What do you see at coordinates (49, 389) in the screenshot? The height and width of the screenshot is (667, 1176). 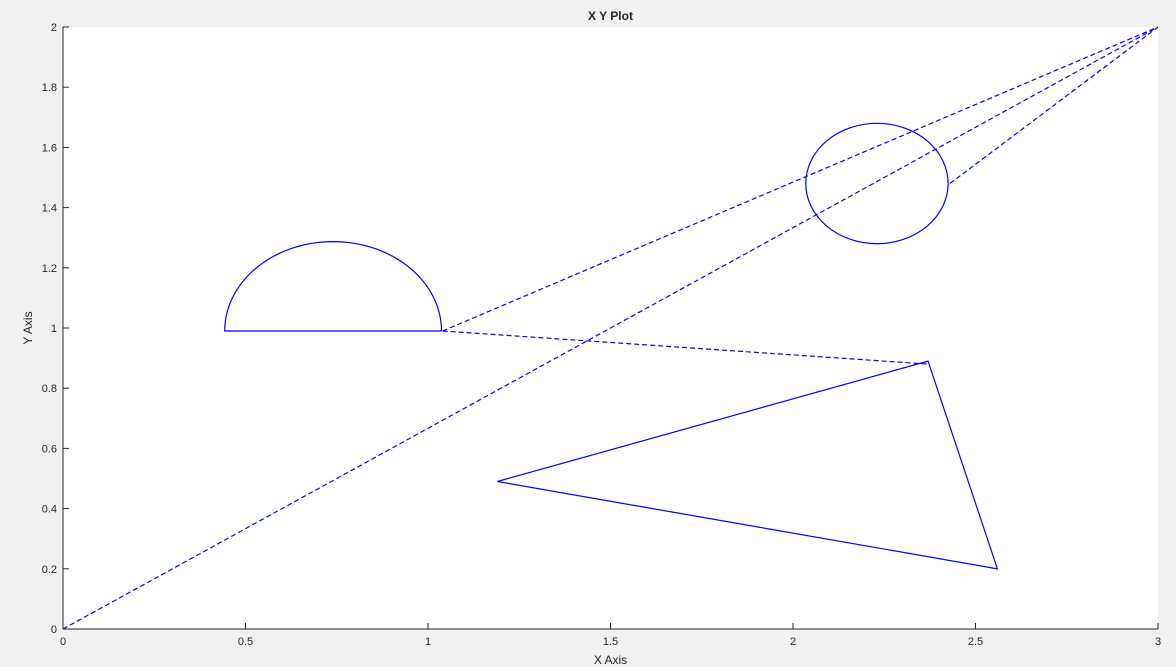 I see `y-tick-label-4: 0.8` at bounding box center [49, 389].